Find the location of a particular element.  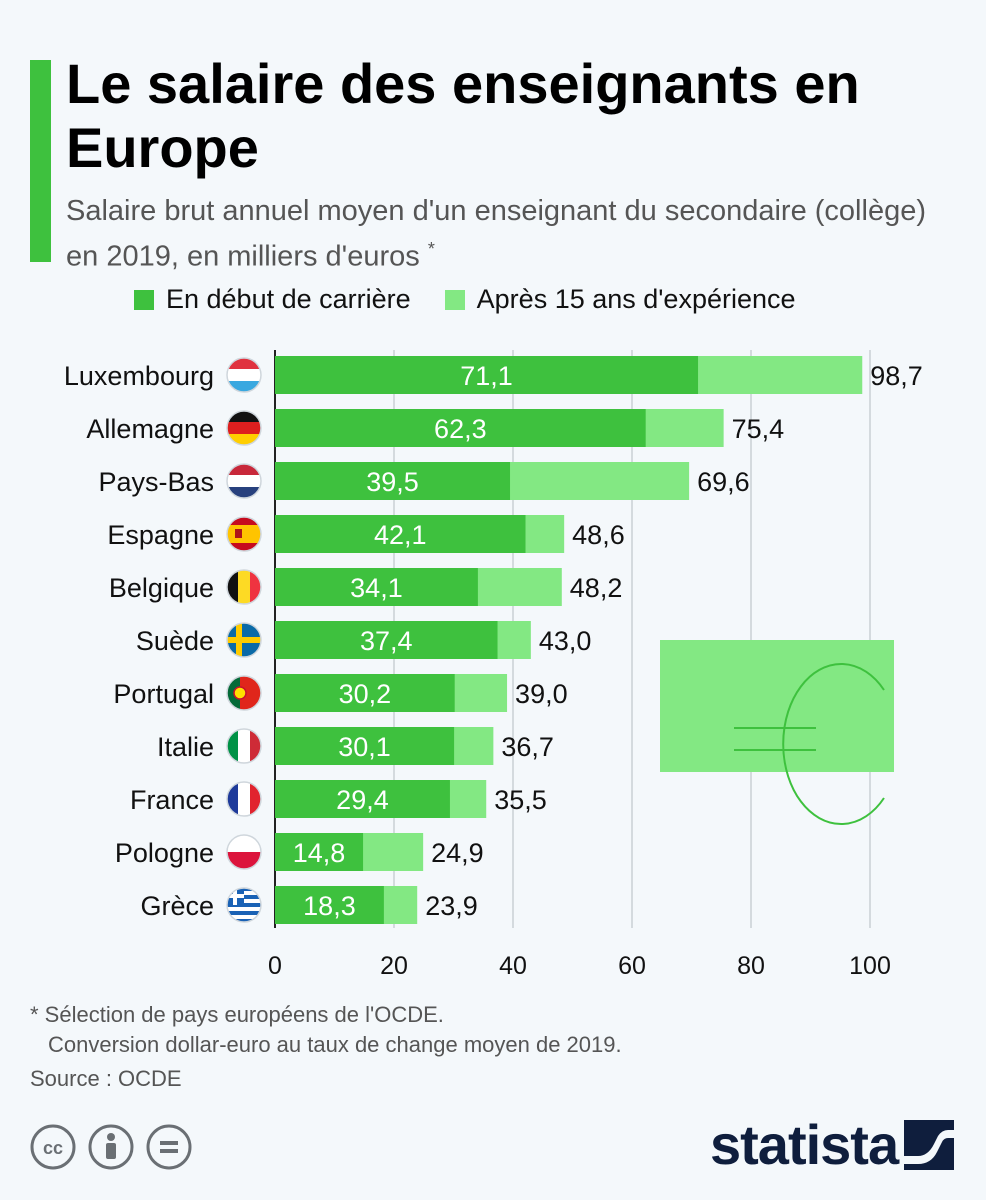

bar-start-label: 30,1 is located at coordinates (364, 747).